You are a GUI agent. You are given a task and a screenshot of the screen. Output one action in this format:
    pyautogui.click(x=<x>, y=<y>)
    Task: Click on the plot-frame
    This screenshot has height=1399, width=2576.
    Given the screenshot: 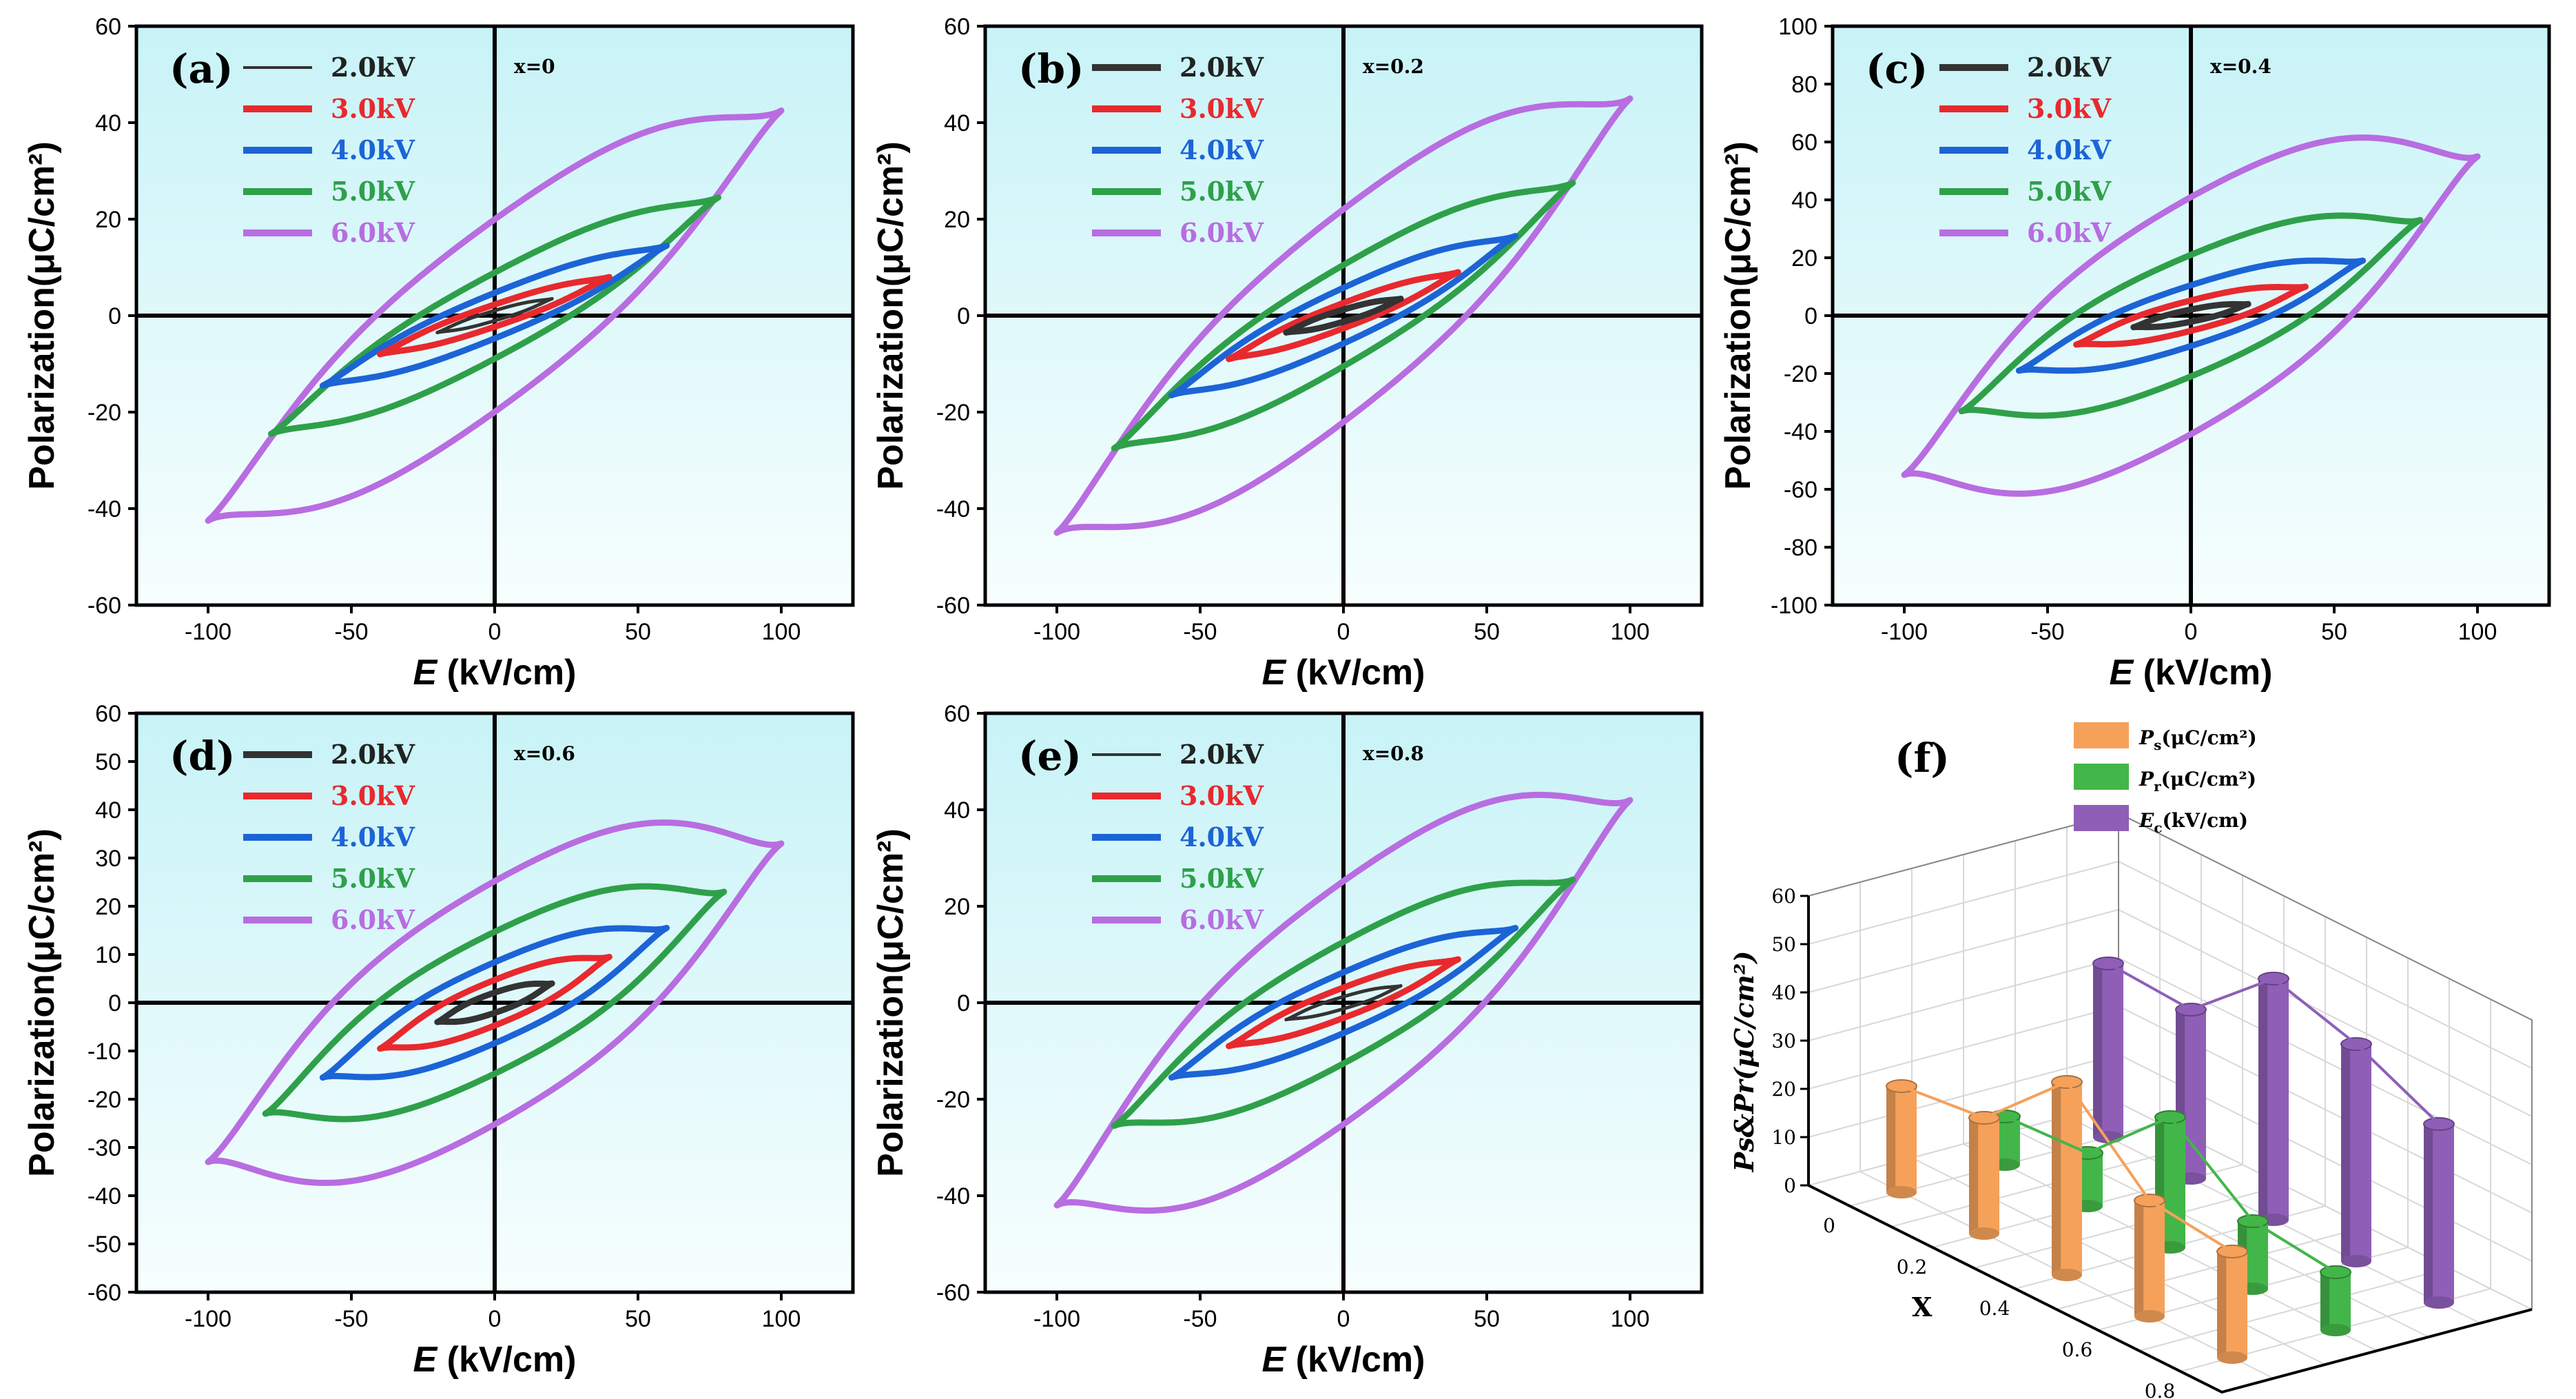 What is the action you would take?
    pyautogui.click(x=494, y=1002)
    